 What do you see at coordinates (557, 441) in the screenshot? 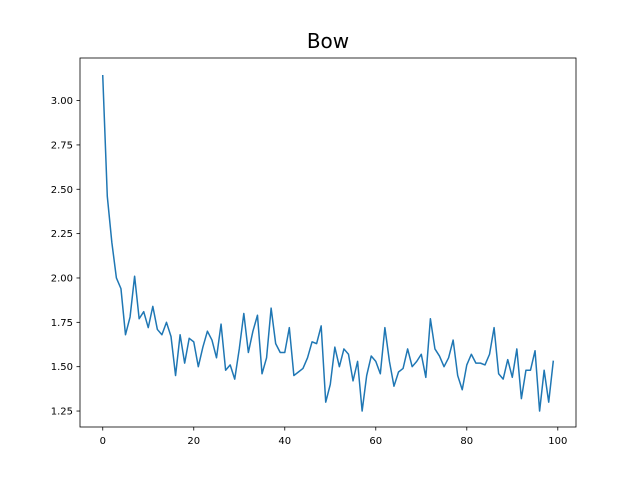
I see `x-tick-label: 100` at bounding box center [557, 441].